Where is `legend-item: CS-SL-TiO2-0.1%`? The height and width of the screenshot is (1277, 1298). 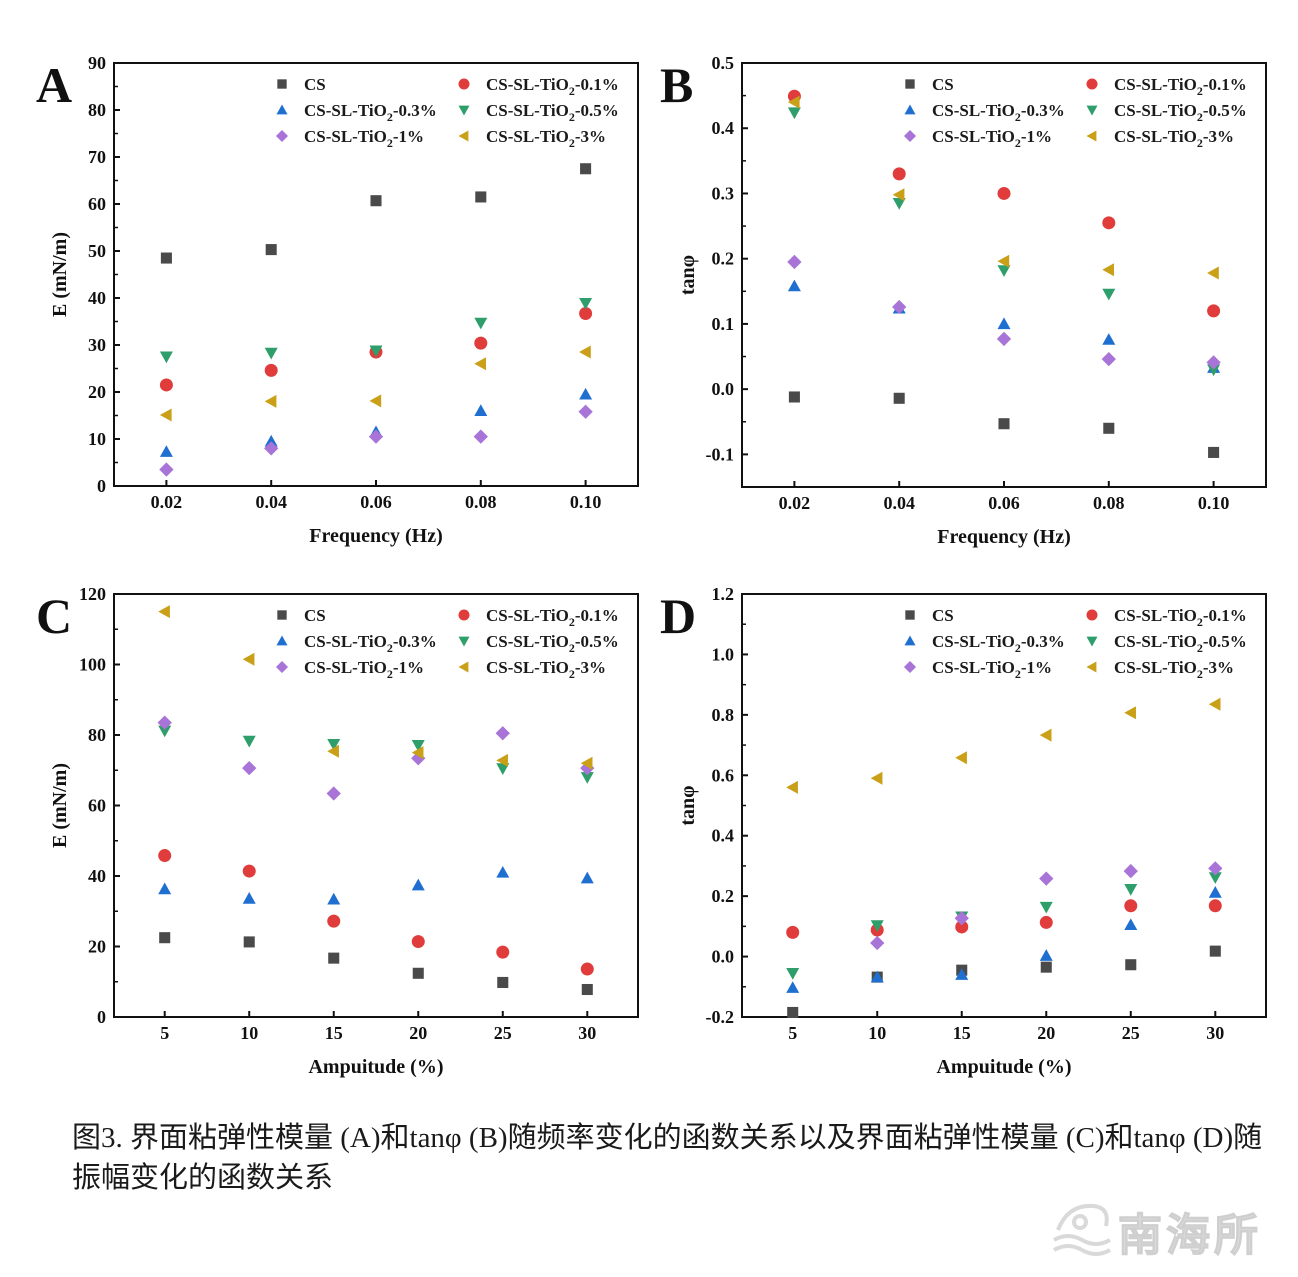 legend-item: CS-SL-TiO2-0.1% is located at coordinates (538, 86).